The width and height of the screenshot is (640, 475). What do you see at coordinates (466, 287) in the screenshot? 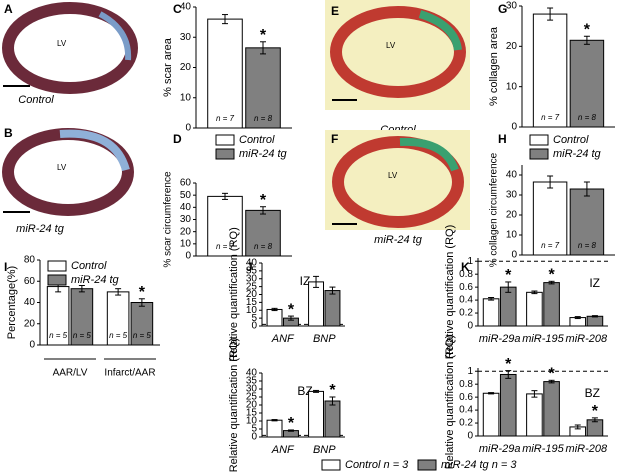
I see `y-tick-label: 0.6` at bounding box center [466, 287].